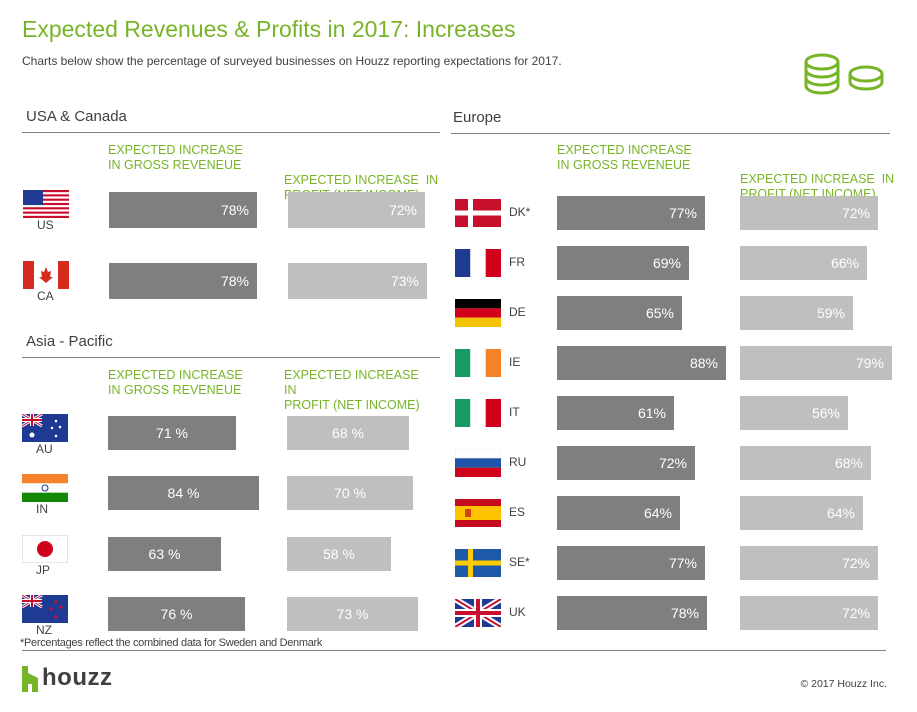  What do you see at coordinates (651, 413) in the screenshot?
I see `bar-value-label: 61%` at bounding box center [651, 413].